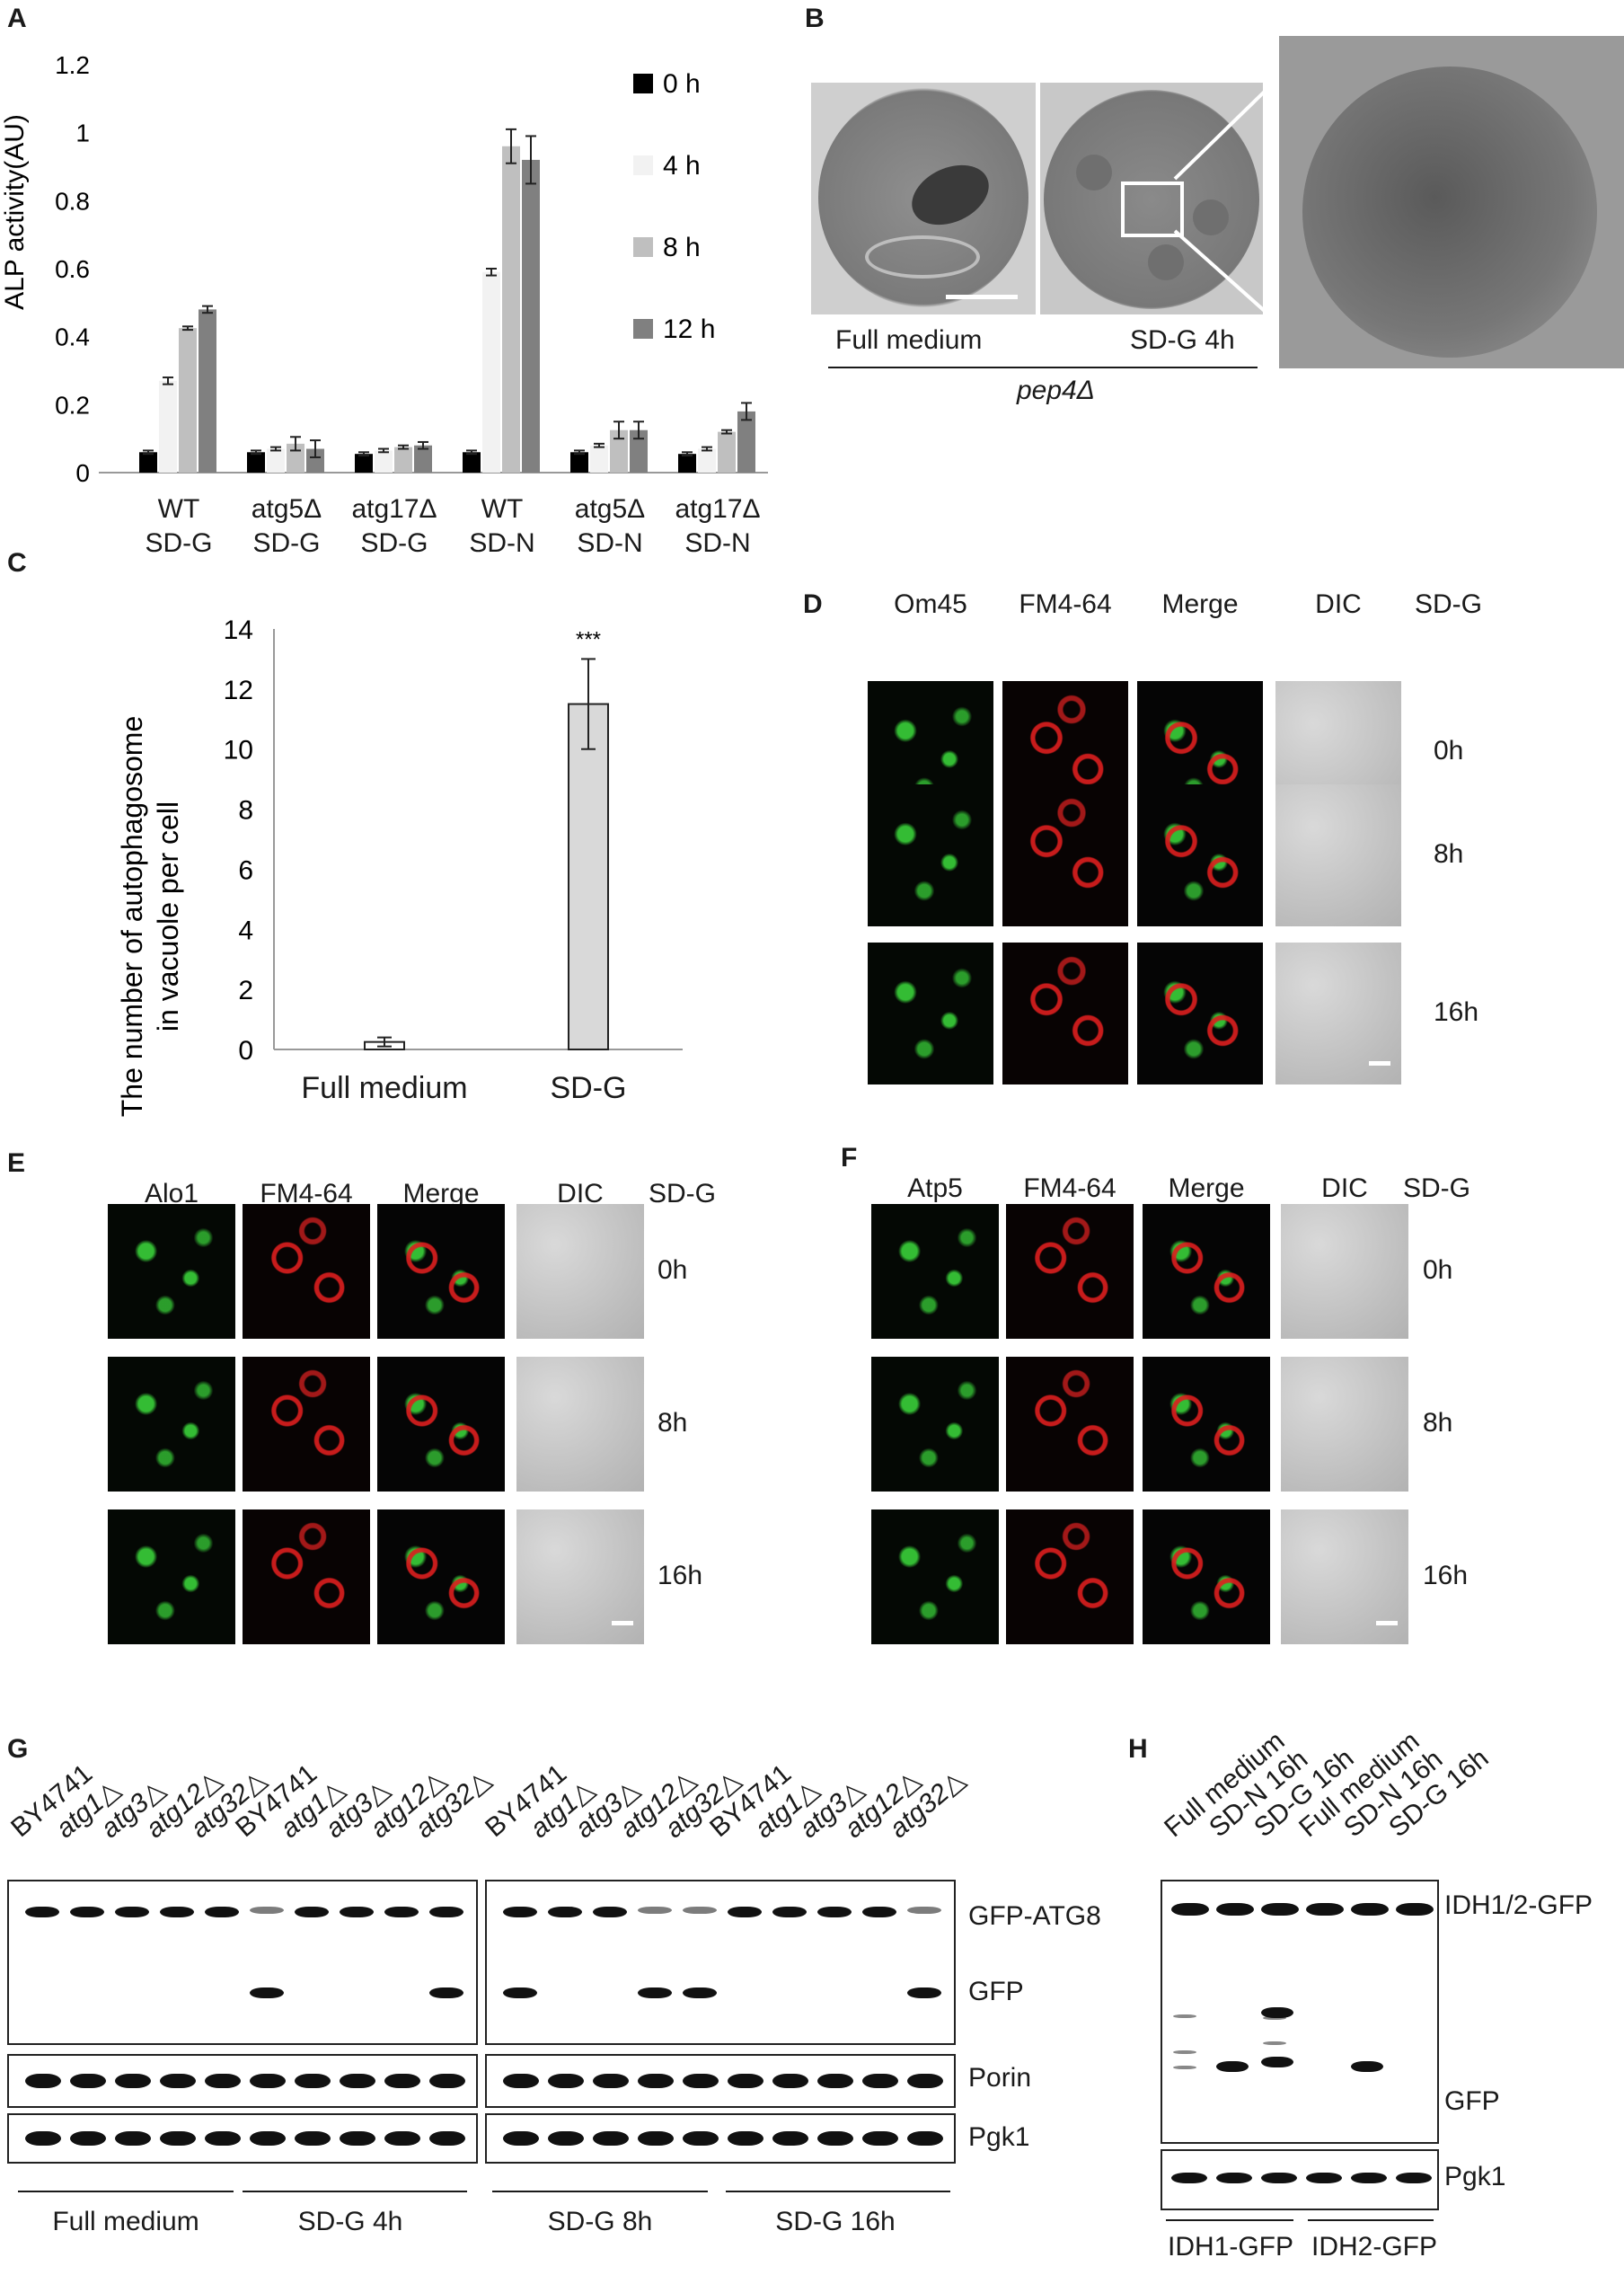  I want to click on alp-legend-label: 8 h, so click(682, 248).